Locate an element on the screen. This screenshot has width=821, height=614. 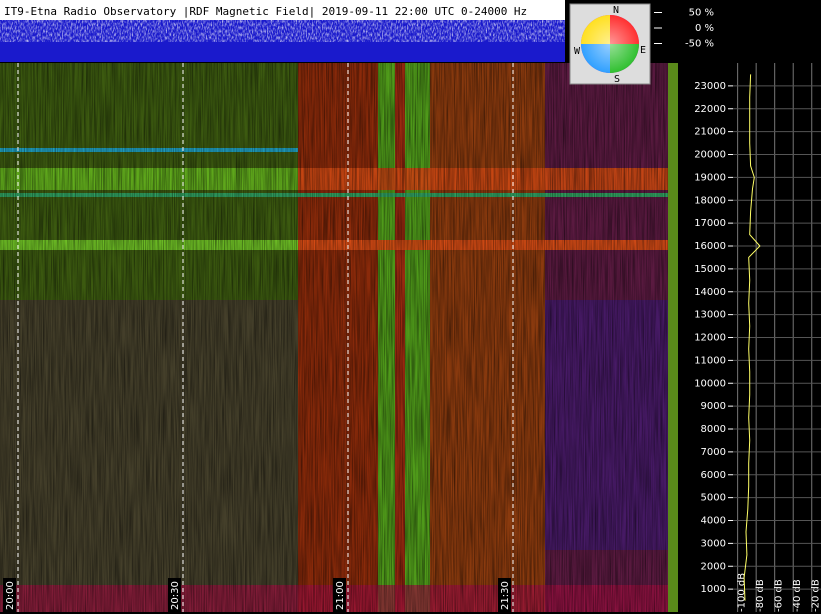
freq-tick-label: 23000 is located at coordinates (710, 86).